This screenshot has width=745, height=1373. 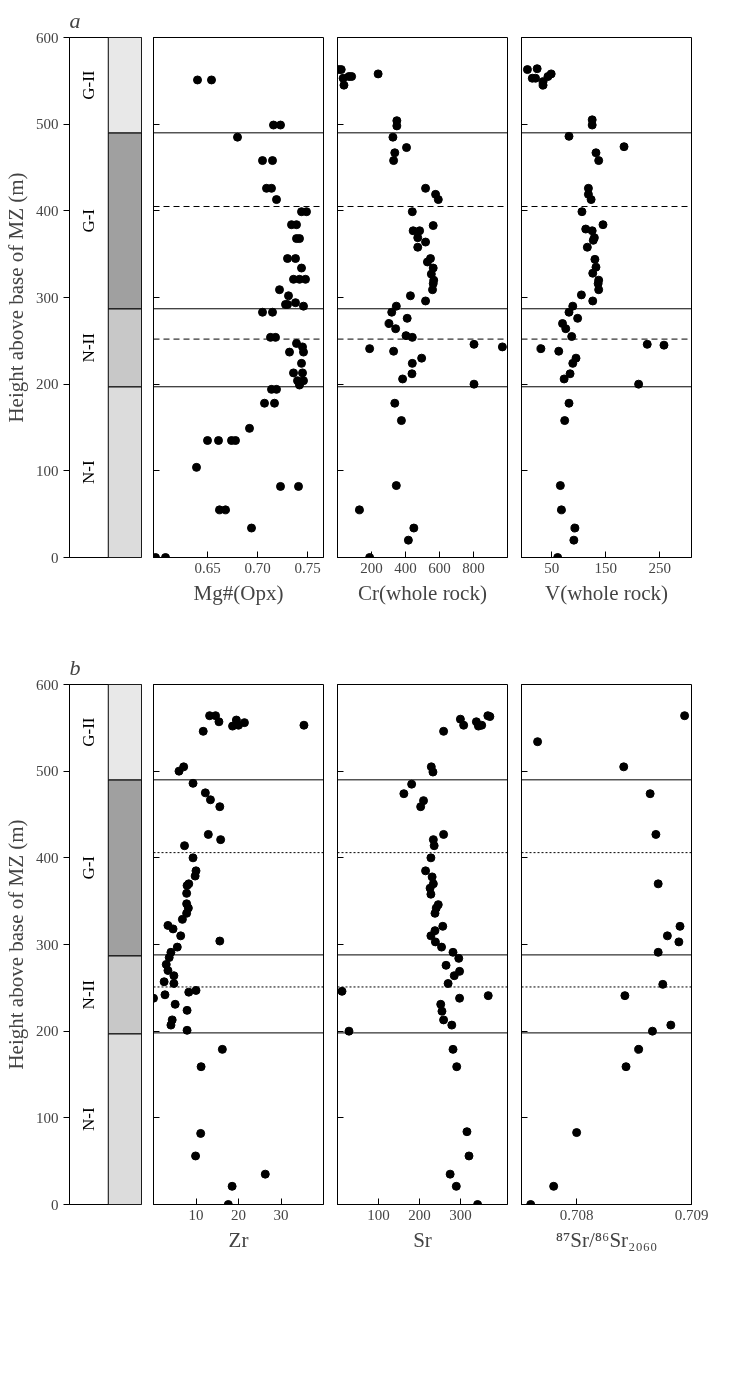 What do you see at coordinates (659, 567) in the screenshot?
I see `x-tick-label: 250` at bounding box center [659, 567].